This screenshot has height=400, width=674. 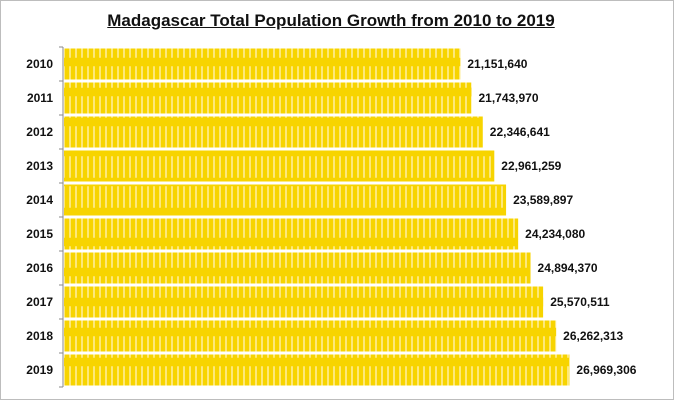 I want to click on bar-2011, so click(x=268, y=98).